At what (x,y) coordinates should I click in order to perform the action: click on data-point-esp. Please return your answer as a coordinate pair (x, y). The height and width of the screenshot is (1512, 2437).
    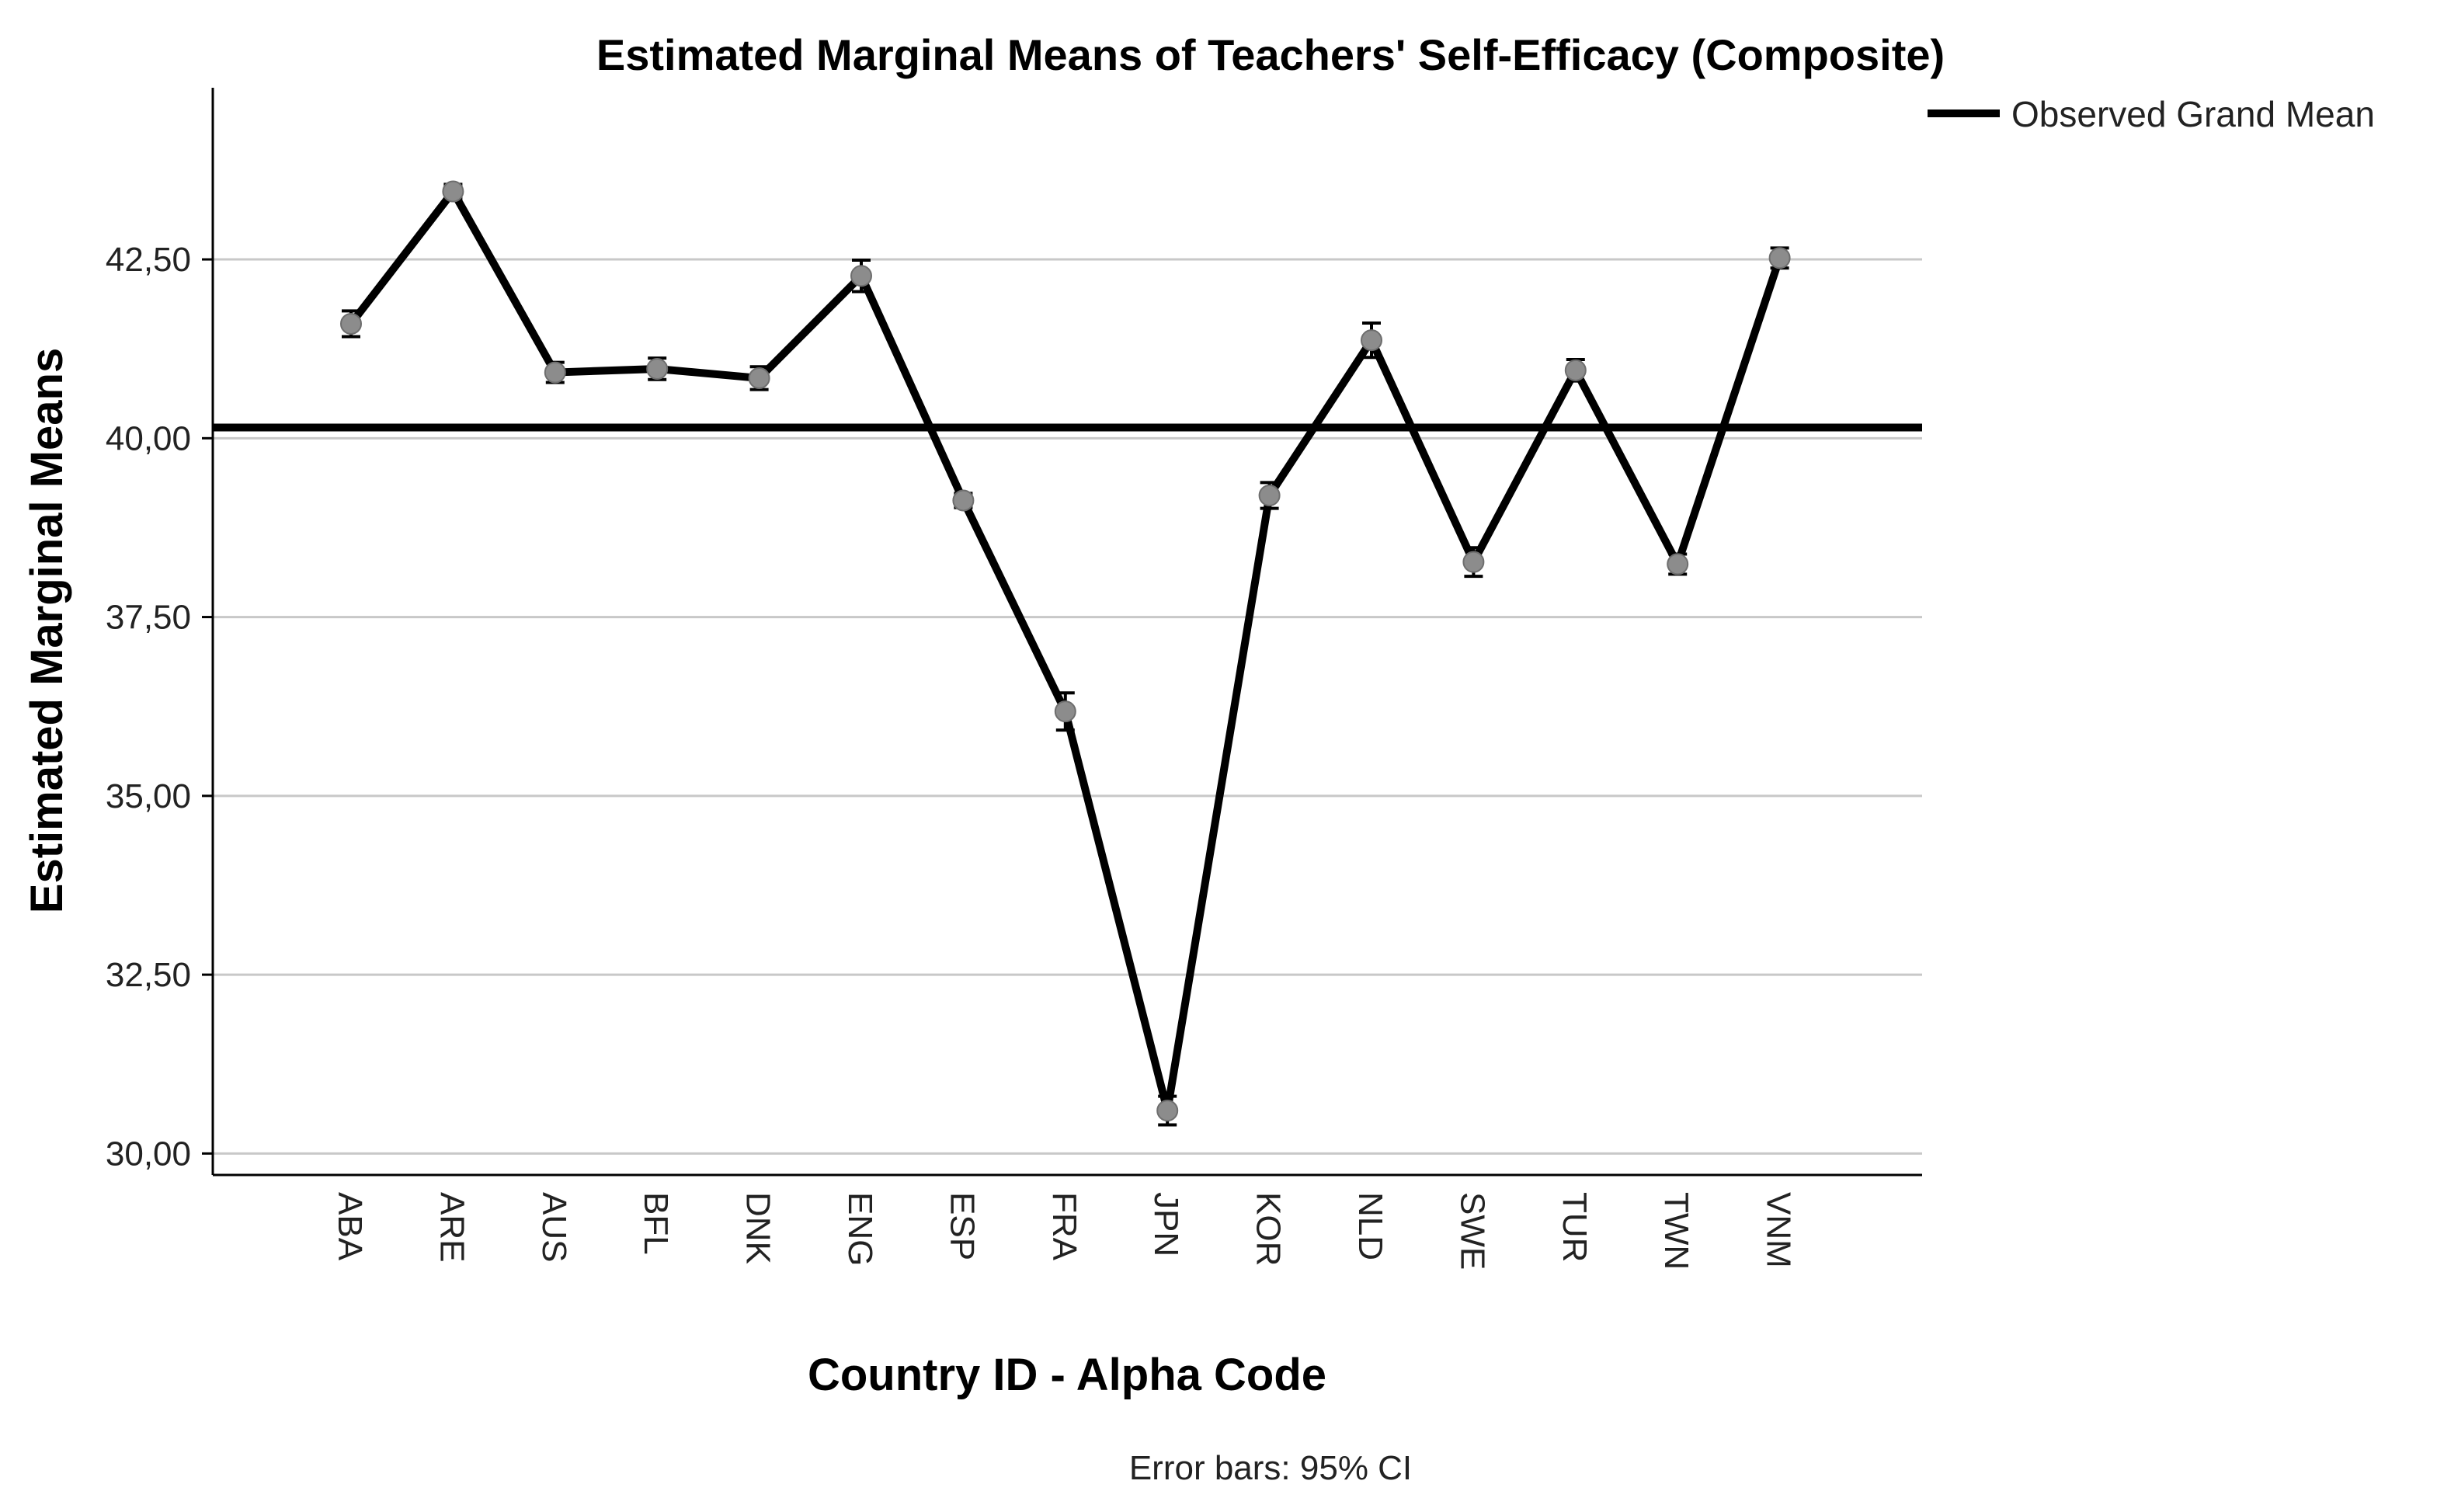
    Looking at the image, I should click on (964, 500).